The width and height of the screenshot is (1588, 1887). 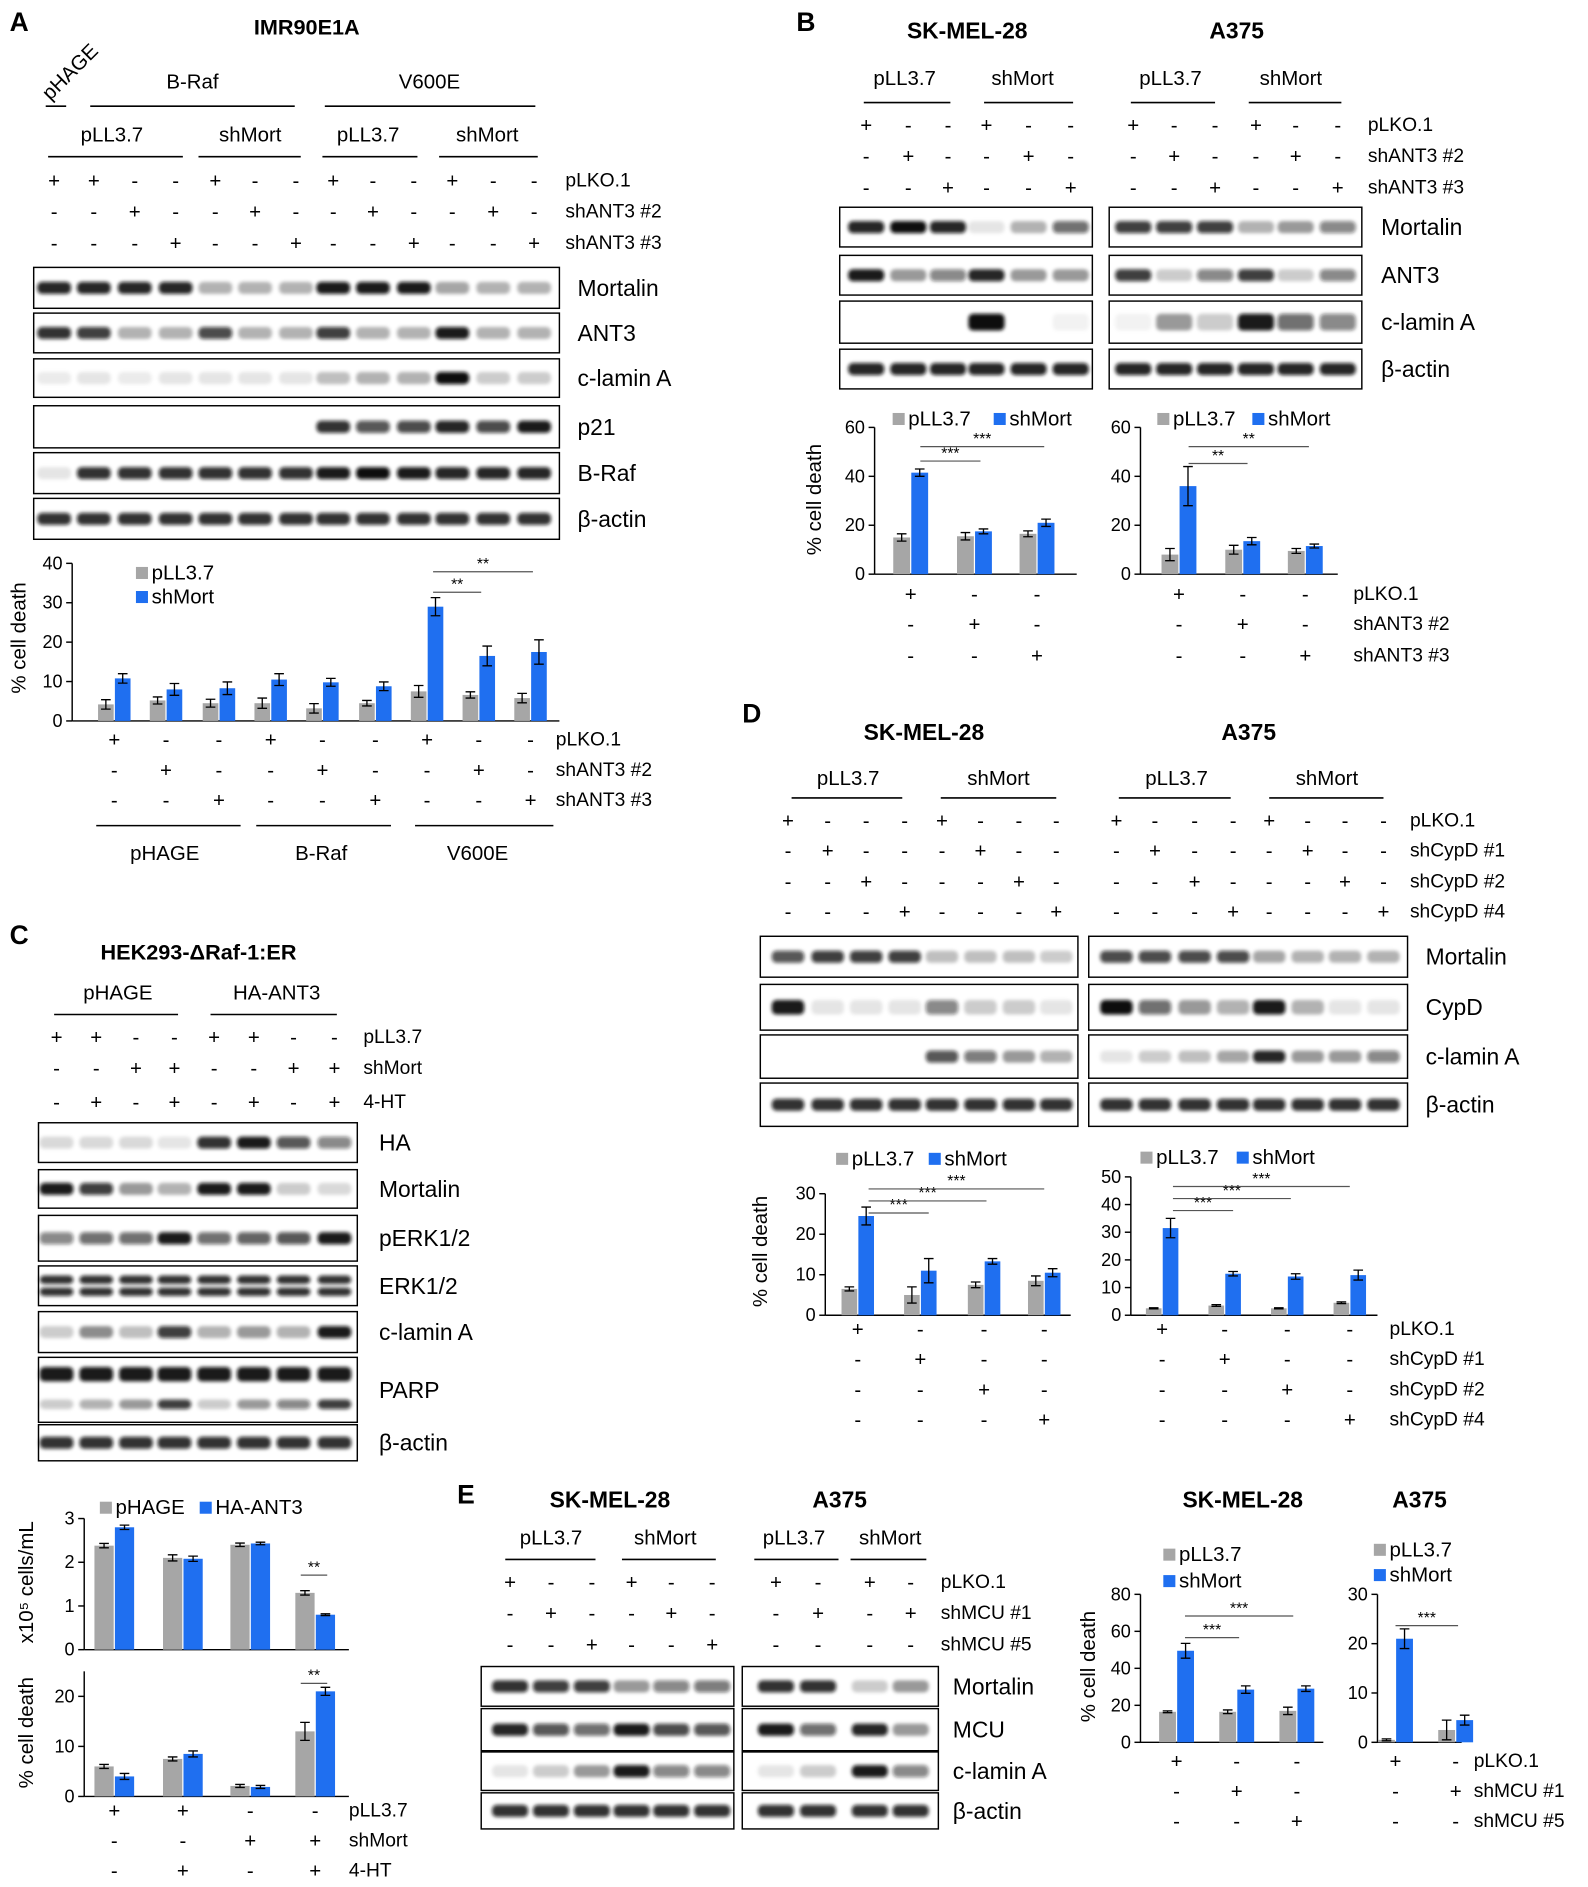 What do you see at coordinates (276, 992) in the screenshot?
I see `group-label: HA-ANT3` at bounding box center [276, 992].